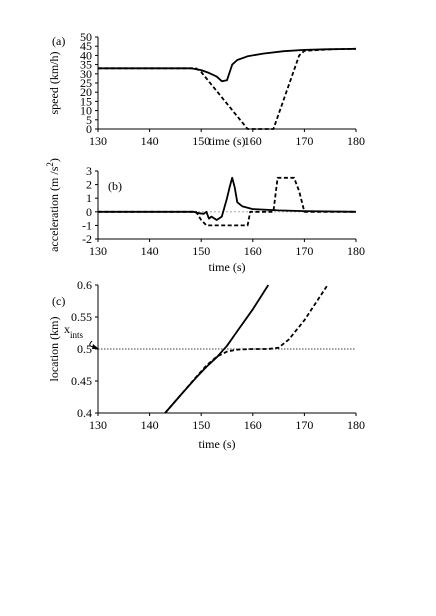 The image size is (436, 616). Describe the element at coordinates (86, 83) in the screenshot. I see `y-tick-label: 25` at that location.